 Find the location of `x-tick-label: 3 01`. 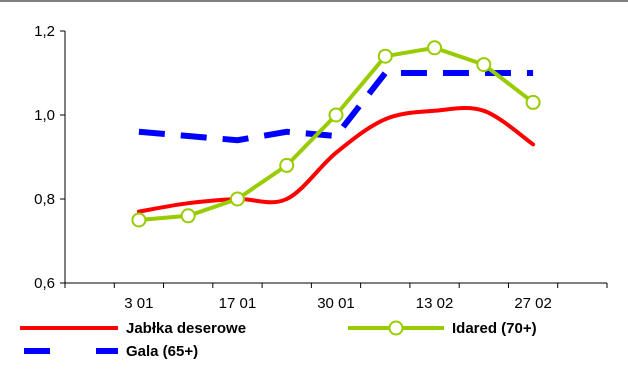

x-tick-label: 3 01 is located at coordinates (138, 303).